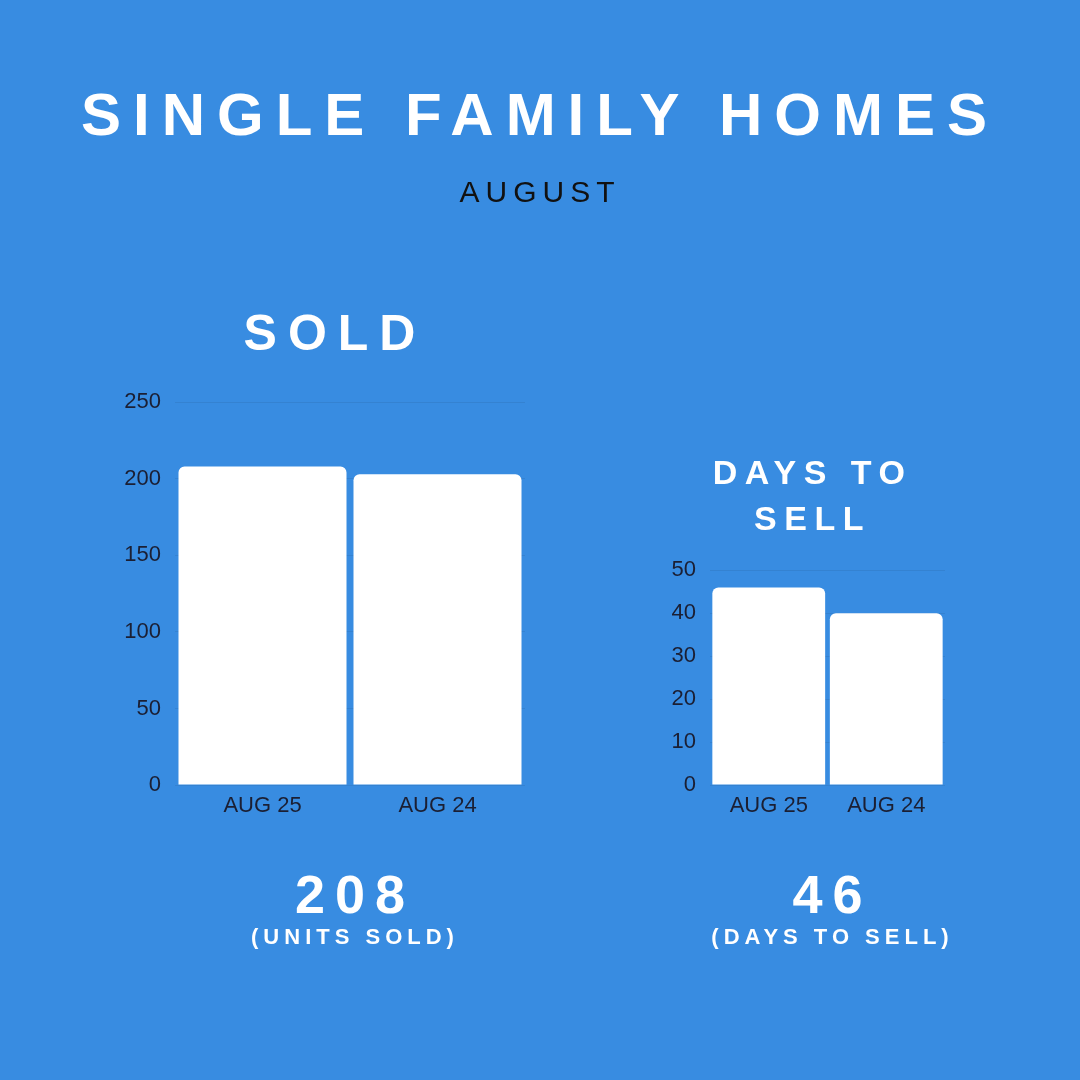  Describe the element at coordinates (832, 937) in the screenshot. I see `text: (DAYS TO SELL)` at that location.